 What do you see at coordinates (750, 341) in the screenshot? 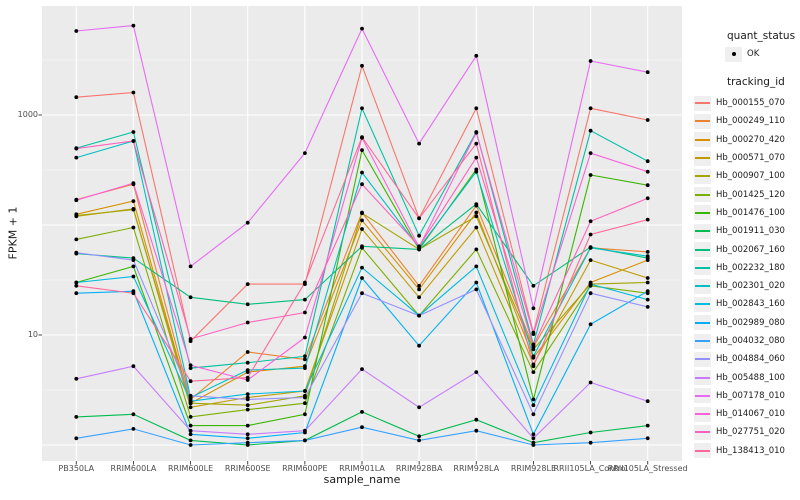
I see `legend-item-label: Hb_004032_080` at bounding box center [750, 341].